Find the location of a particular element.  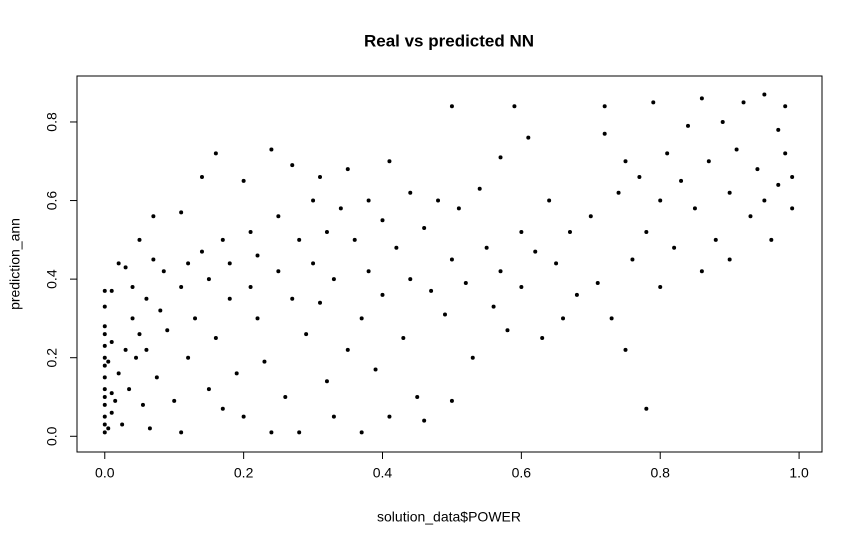

x-tick-label: 0.4 is located at coordinates (383, 473).